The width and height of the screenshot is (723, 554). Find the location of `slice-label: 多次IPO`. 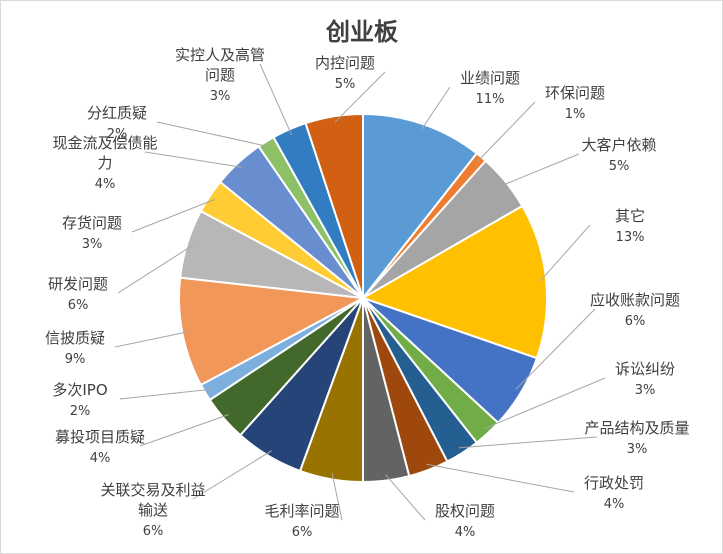

slice-label: 多次IPO is located at coordinates (79, 390).